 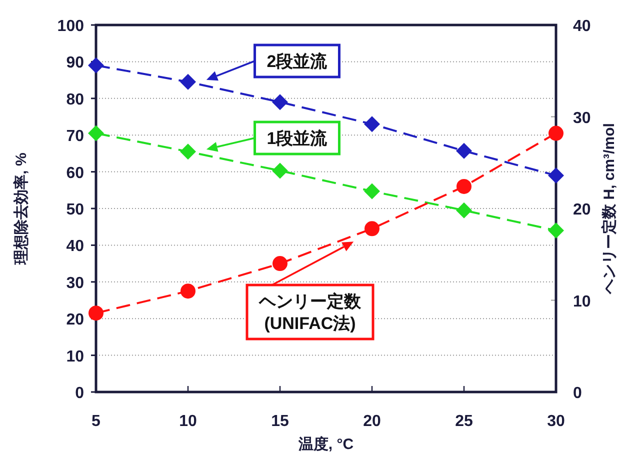 What do you see at coordinates (75, 63) in the screenshot?
I see `y-tick-label: 90` at bounding box center [75, 63].